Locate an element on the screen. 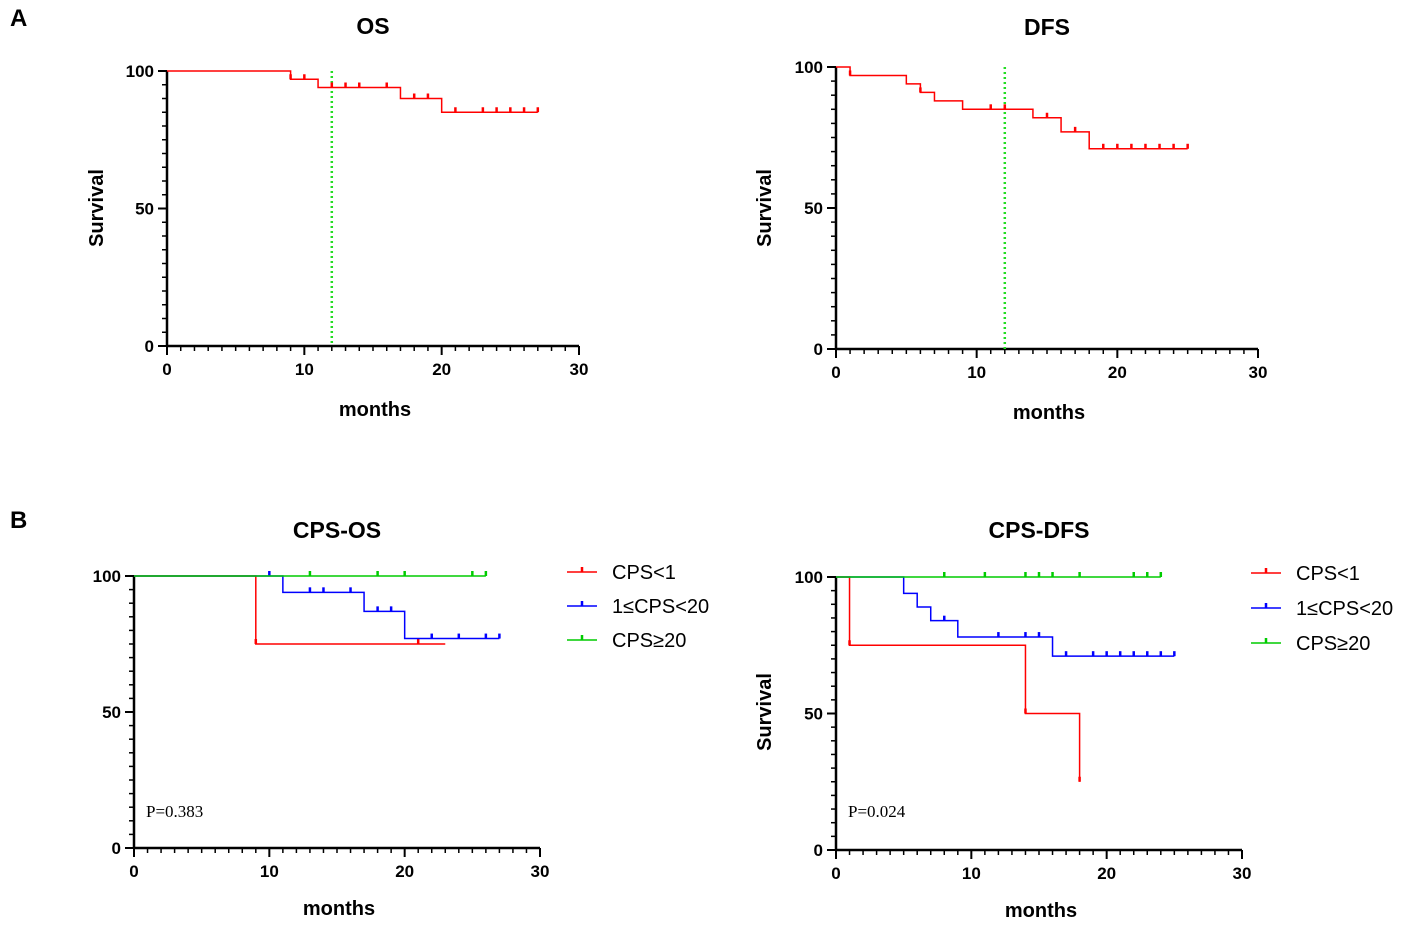  legend-cps-os: CPS<1 1≤CPS<20 CPS≥20 is located at coordinates (638, 607).